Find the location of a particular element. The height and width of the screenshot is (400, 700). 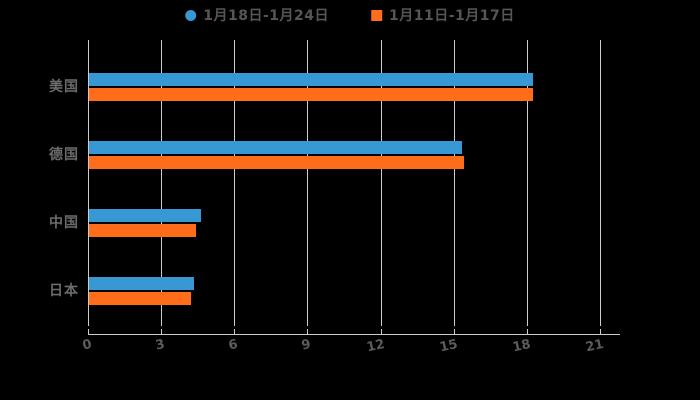

category-label: 德国 is located at coordinates (64, 155).